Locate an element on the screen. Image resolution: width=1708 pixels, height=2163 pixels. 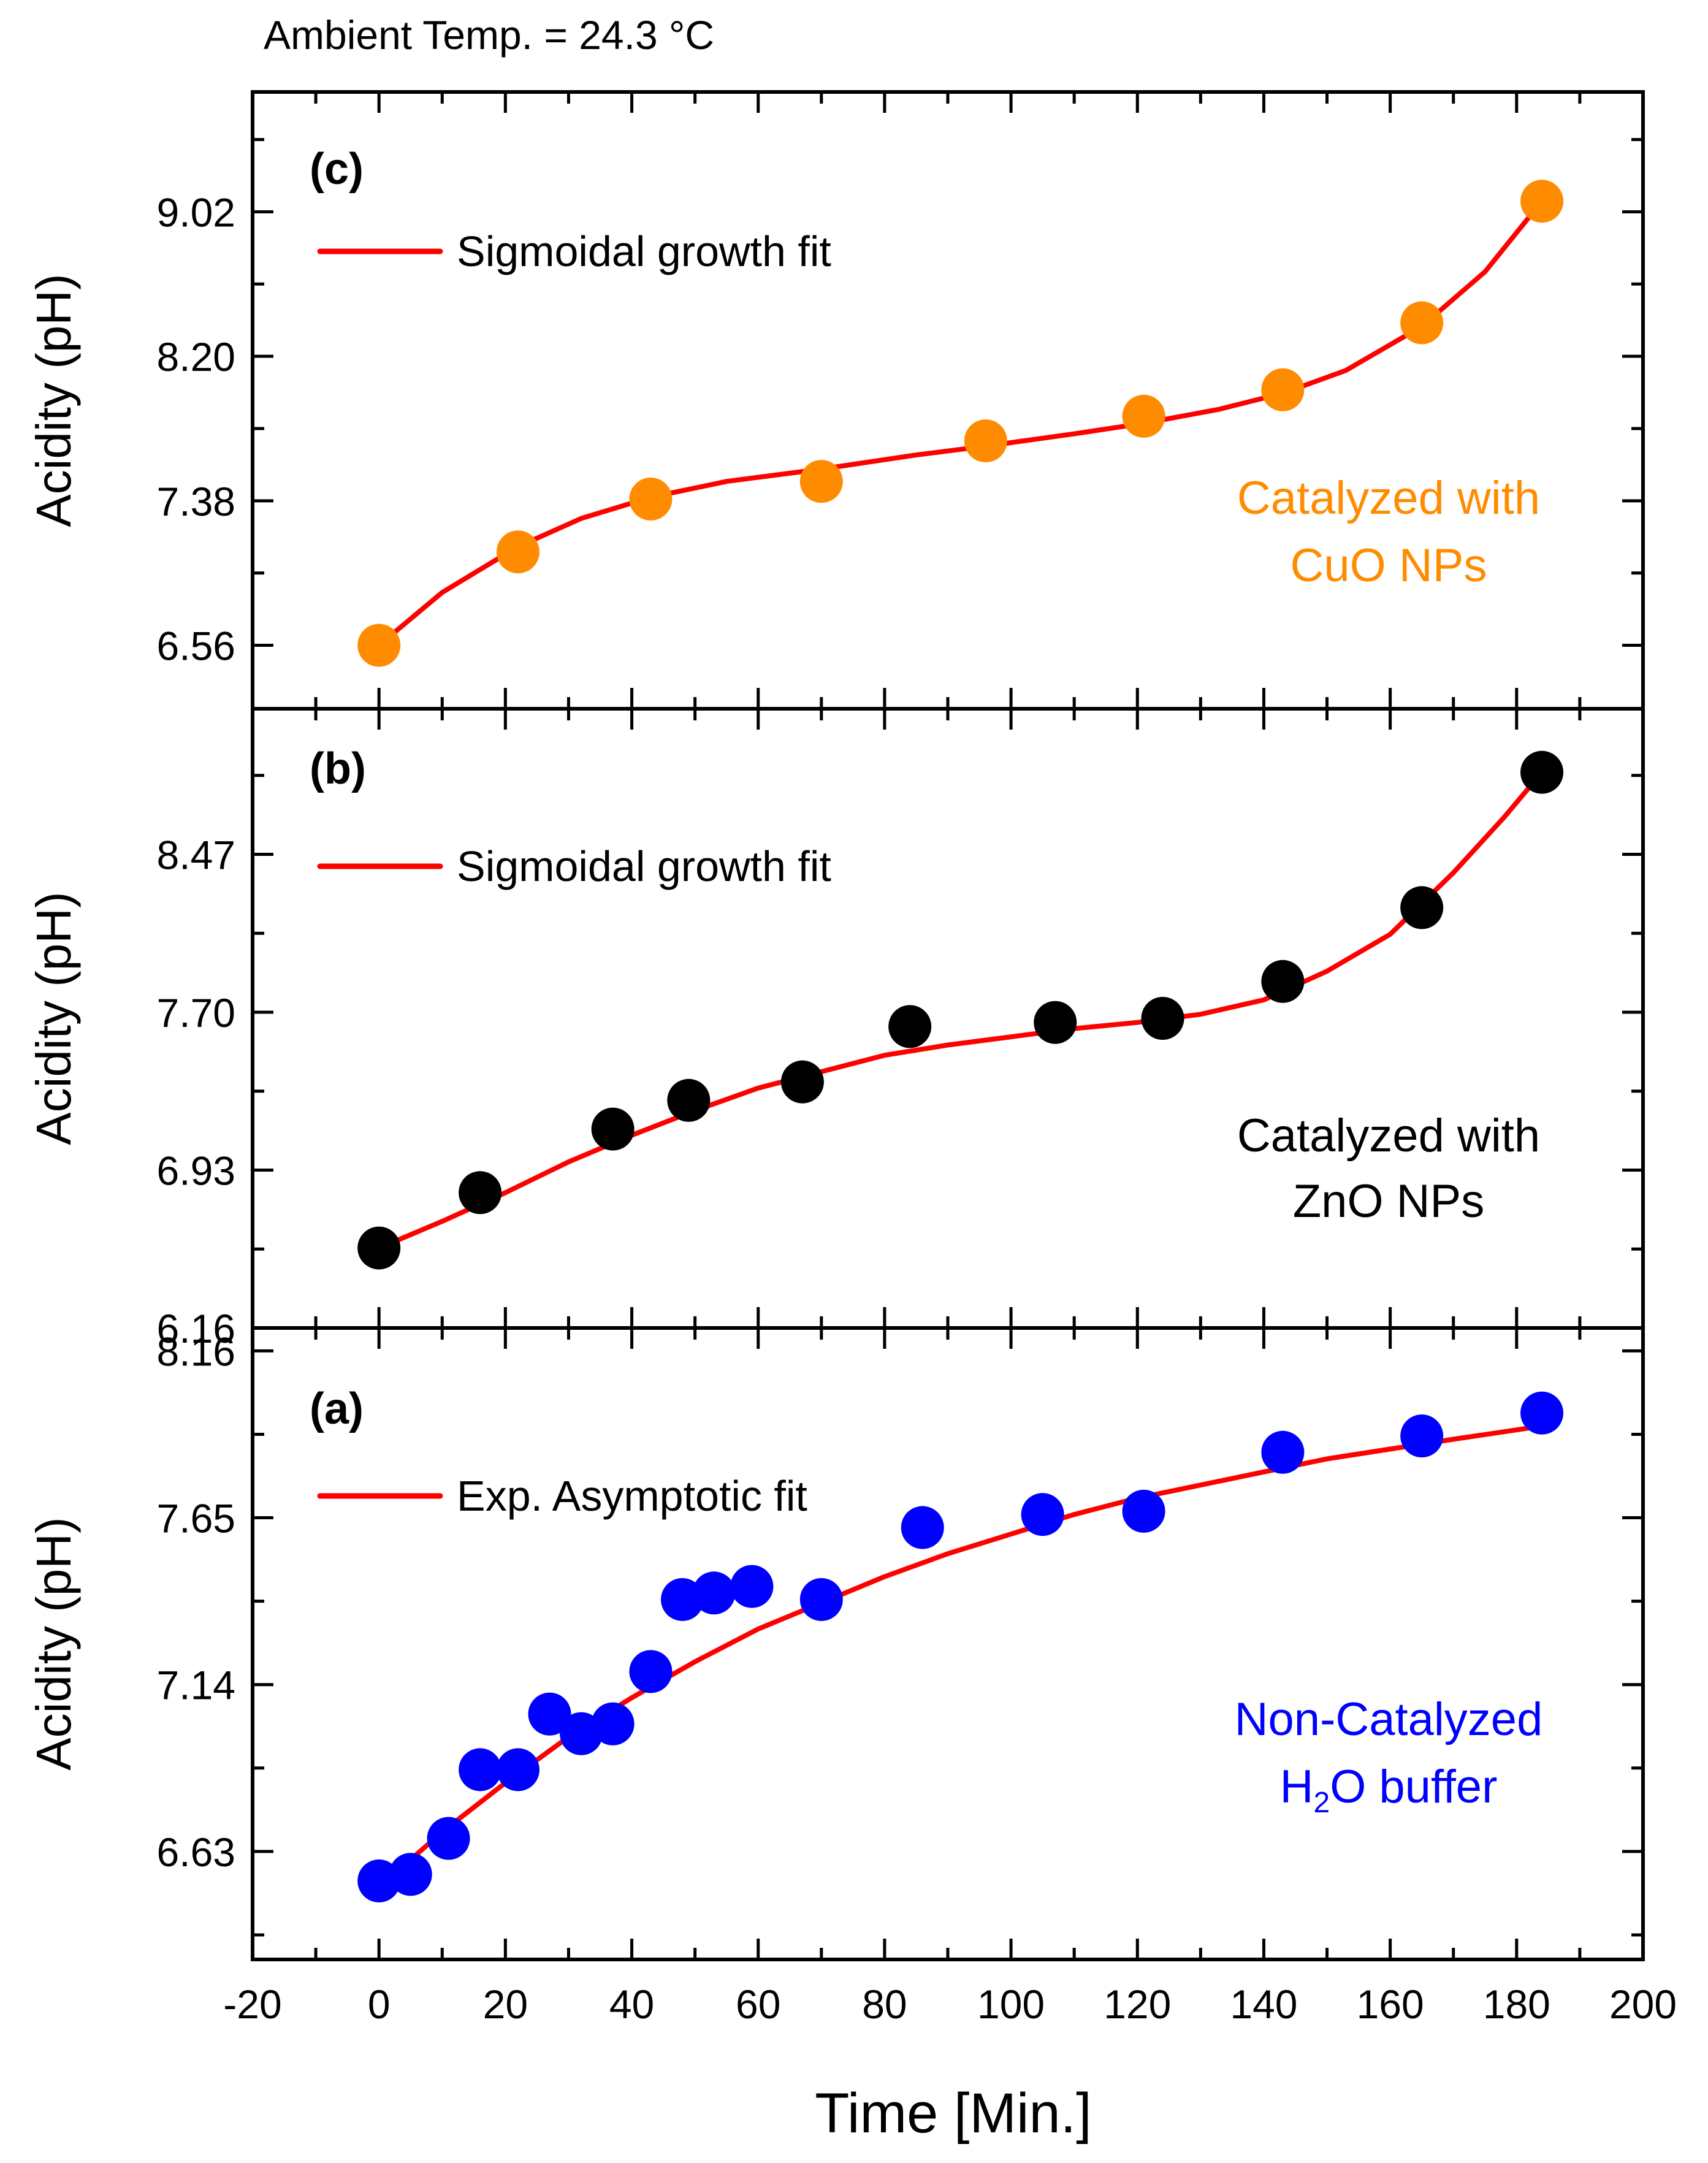
x-tick-label: 40 is located at coordinates (631, 2005).